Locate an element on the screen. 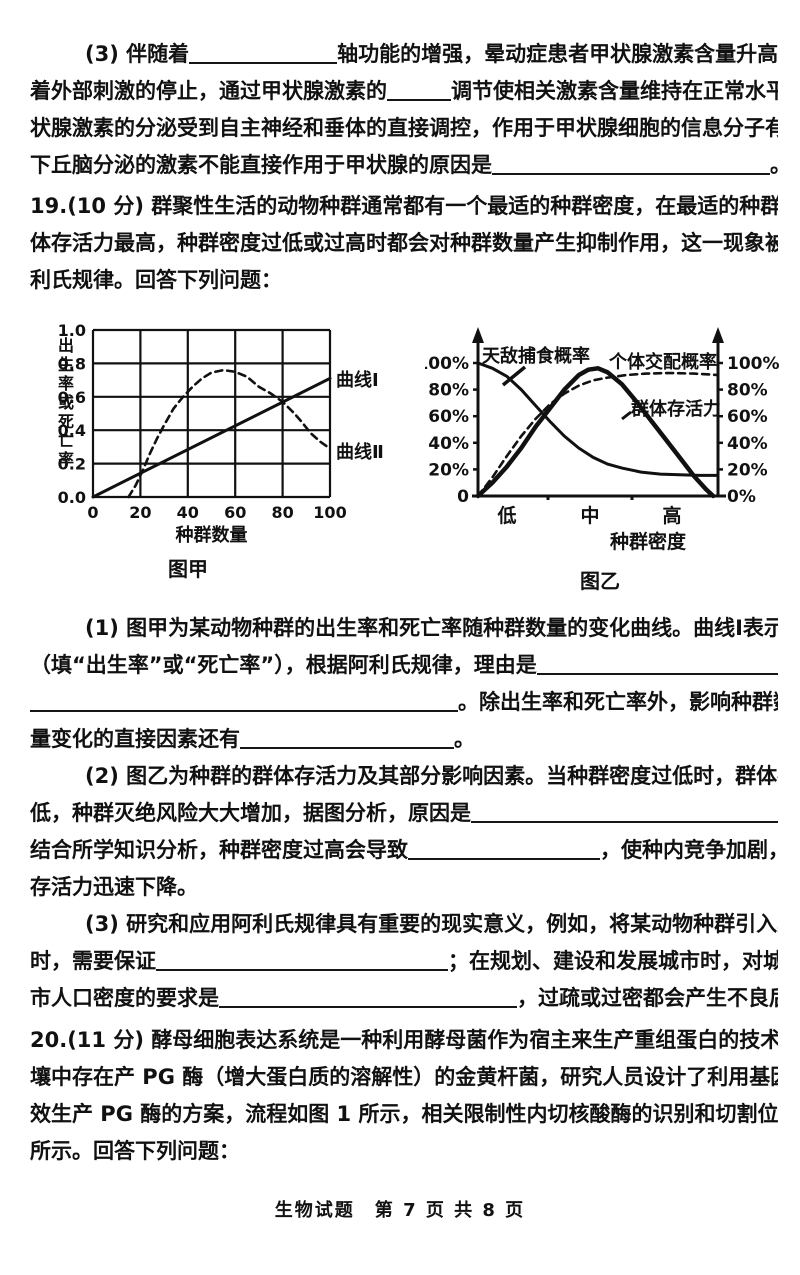  left-axis-tick-label: 20% is located at coordinates (448, 470).